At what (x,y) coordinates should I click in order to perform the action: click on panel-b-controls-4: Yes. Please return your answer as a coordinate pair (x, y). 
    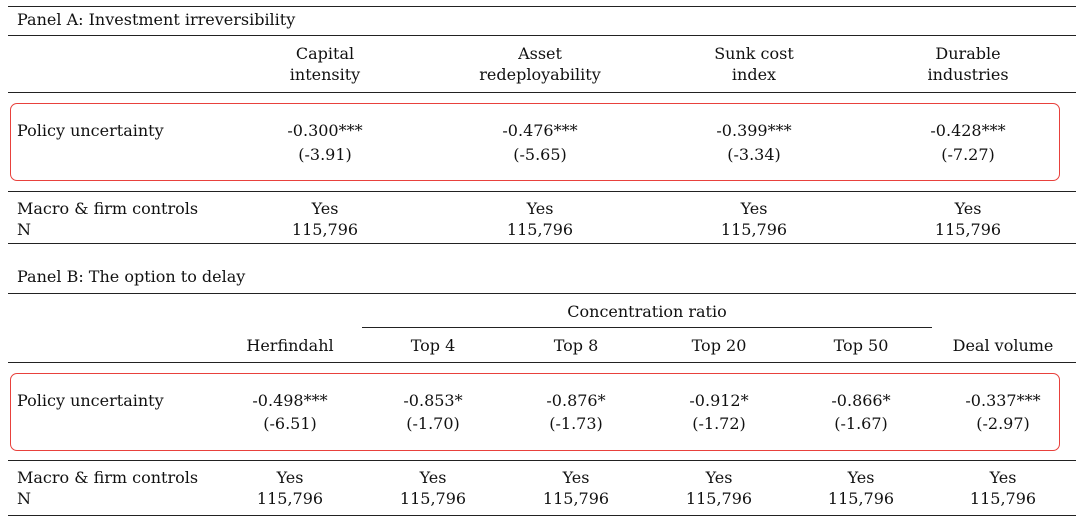
    Looking at the image, I should click on (719, 477).